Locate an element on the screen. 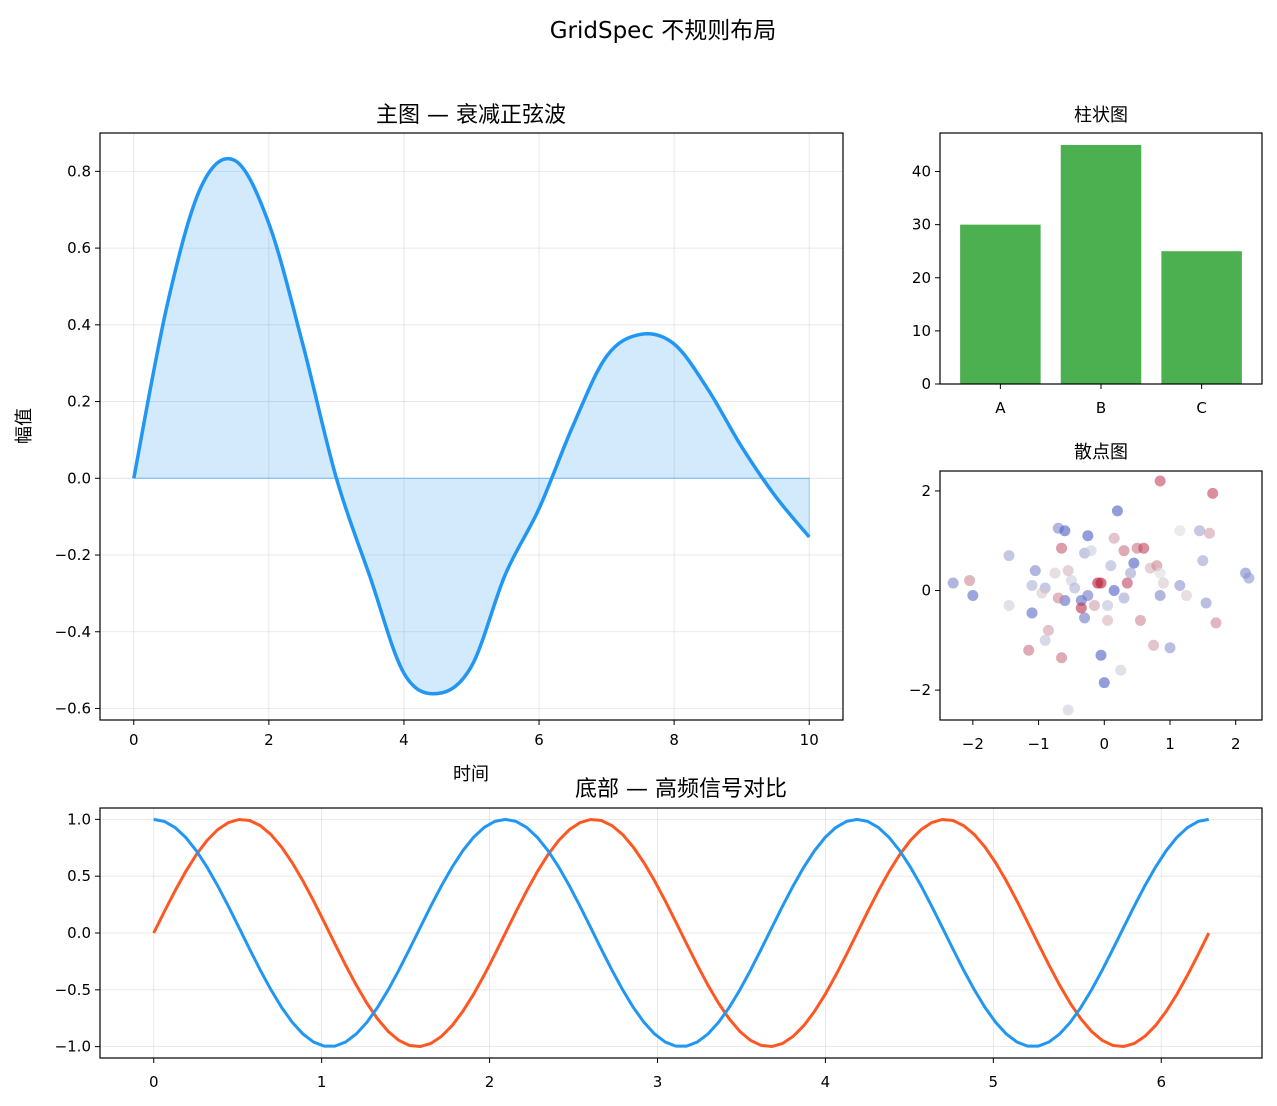 This screenshot has width=1277, height=1106. scatter-axes-frame is located at coordinates (1101, 595).